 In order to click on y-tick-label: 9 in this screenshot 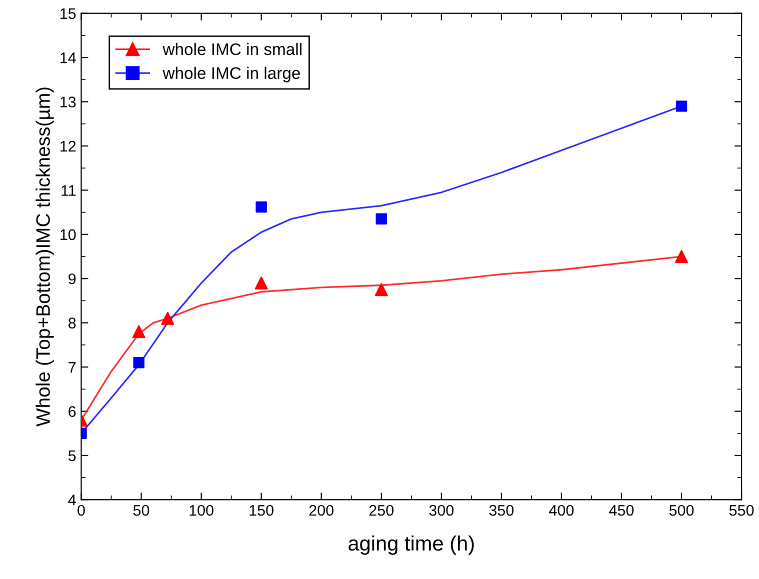, I will do `click(72, 278)`.